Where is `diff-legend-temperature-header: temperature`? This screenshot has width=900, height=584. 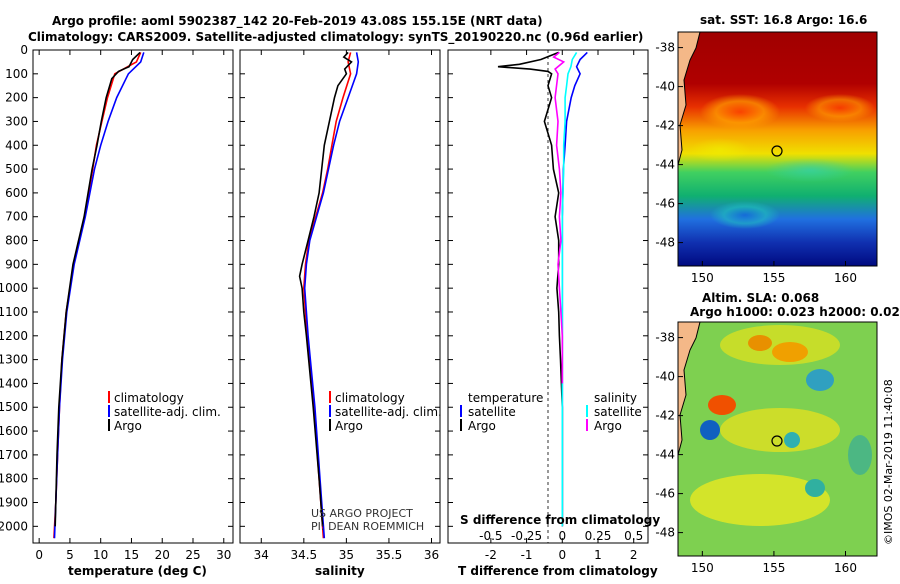
diff-legend-temperature-header: temperature is located at coordinates (505, 398).